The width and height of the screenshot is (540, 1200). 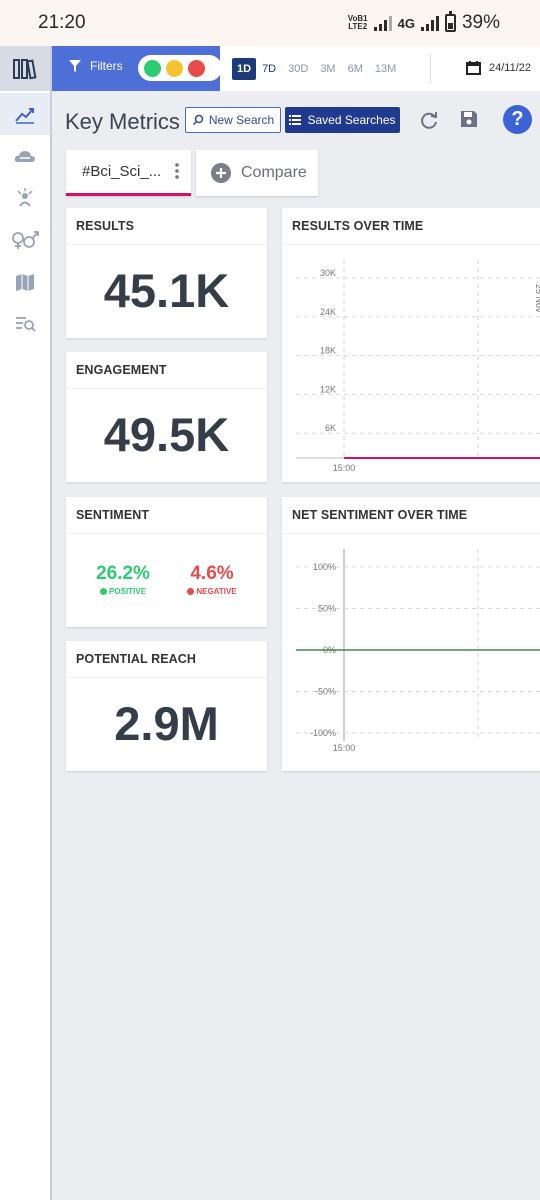 What do you see at coordinates (355, 68) in the screenshot?
I see `range-option: 6M` at bounding box center [355, 68].